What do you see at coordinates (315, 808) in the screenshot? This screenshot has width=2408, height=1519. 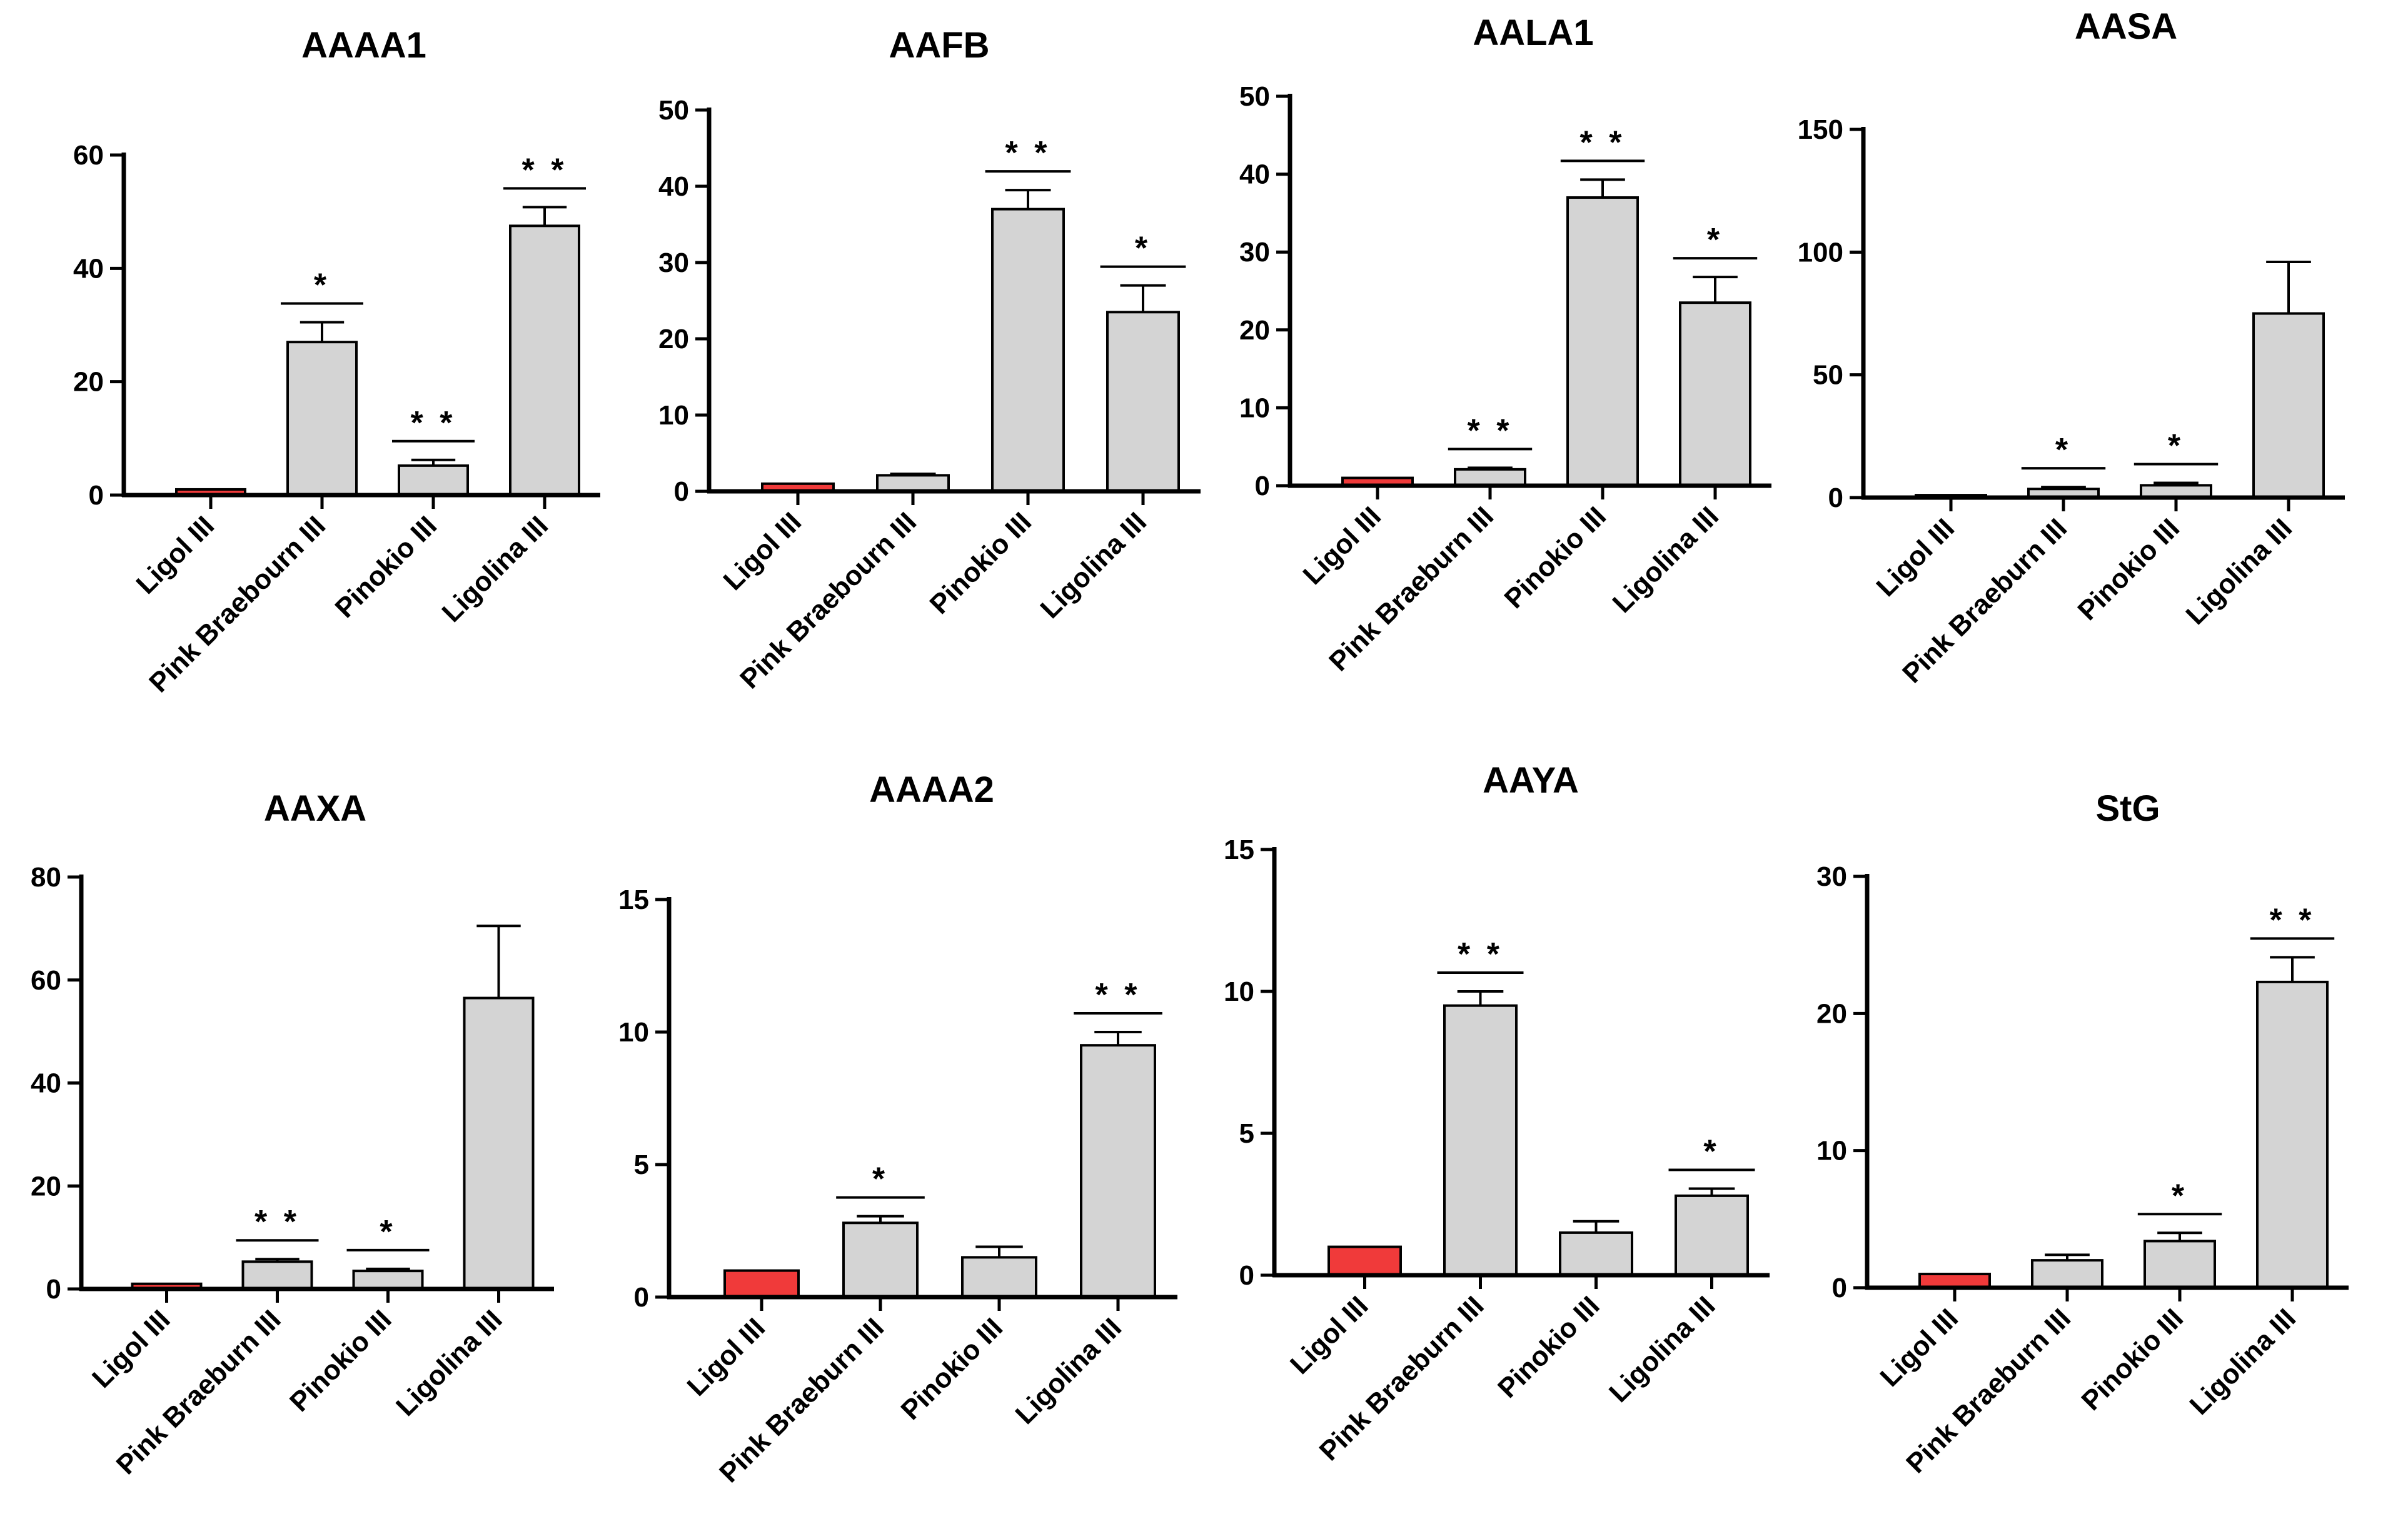 I see `chart-title: AAXA` at bounding box center [315, 808].